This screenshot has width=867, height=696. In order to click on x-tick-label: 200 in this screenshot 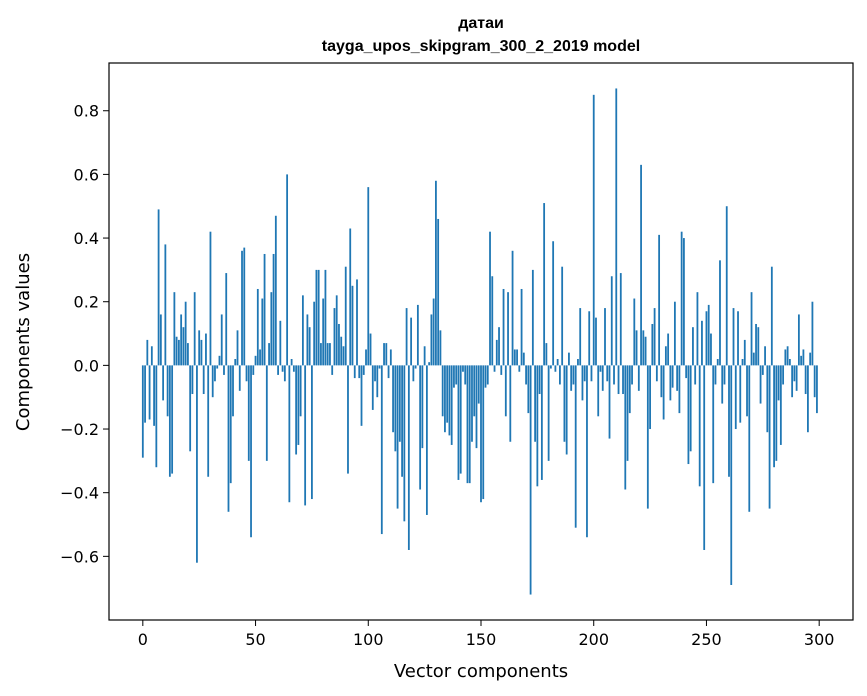, I will do `click(593, 639)`.